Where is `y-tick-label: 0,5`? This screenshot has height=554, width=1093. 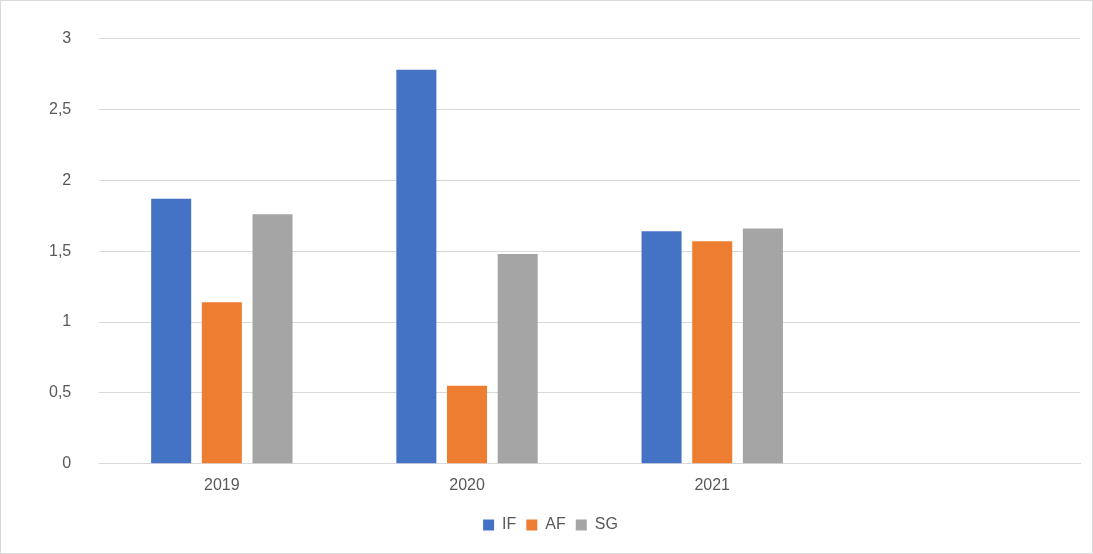
y-tick-label: 0,5 is located at coordinates (60, 392).